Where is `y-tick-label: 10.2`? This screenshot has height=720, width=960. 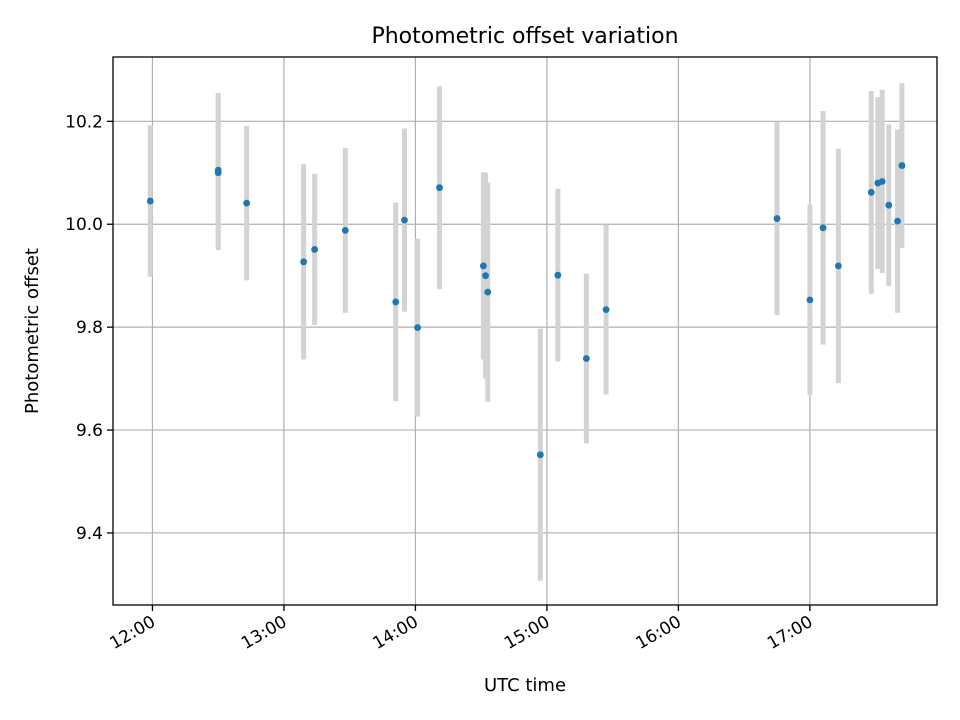 y-tick-label: 10.2 is located at coordinates (84, 122).